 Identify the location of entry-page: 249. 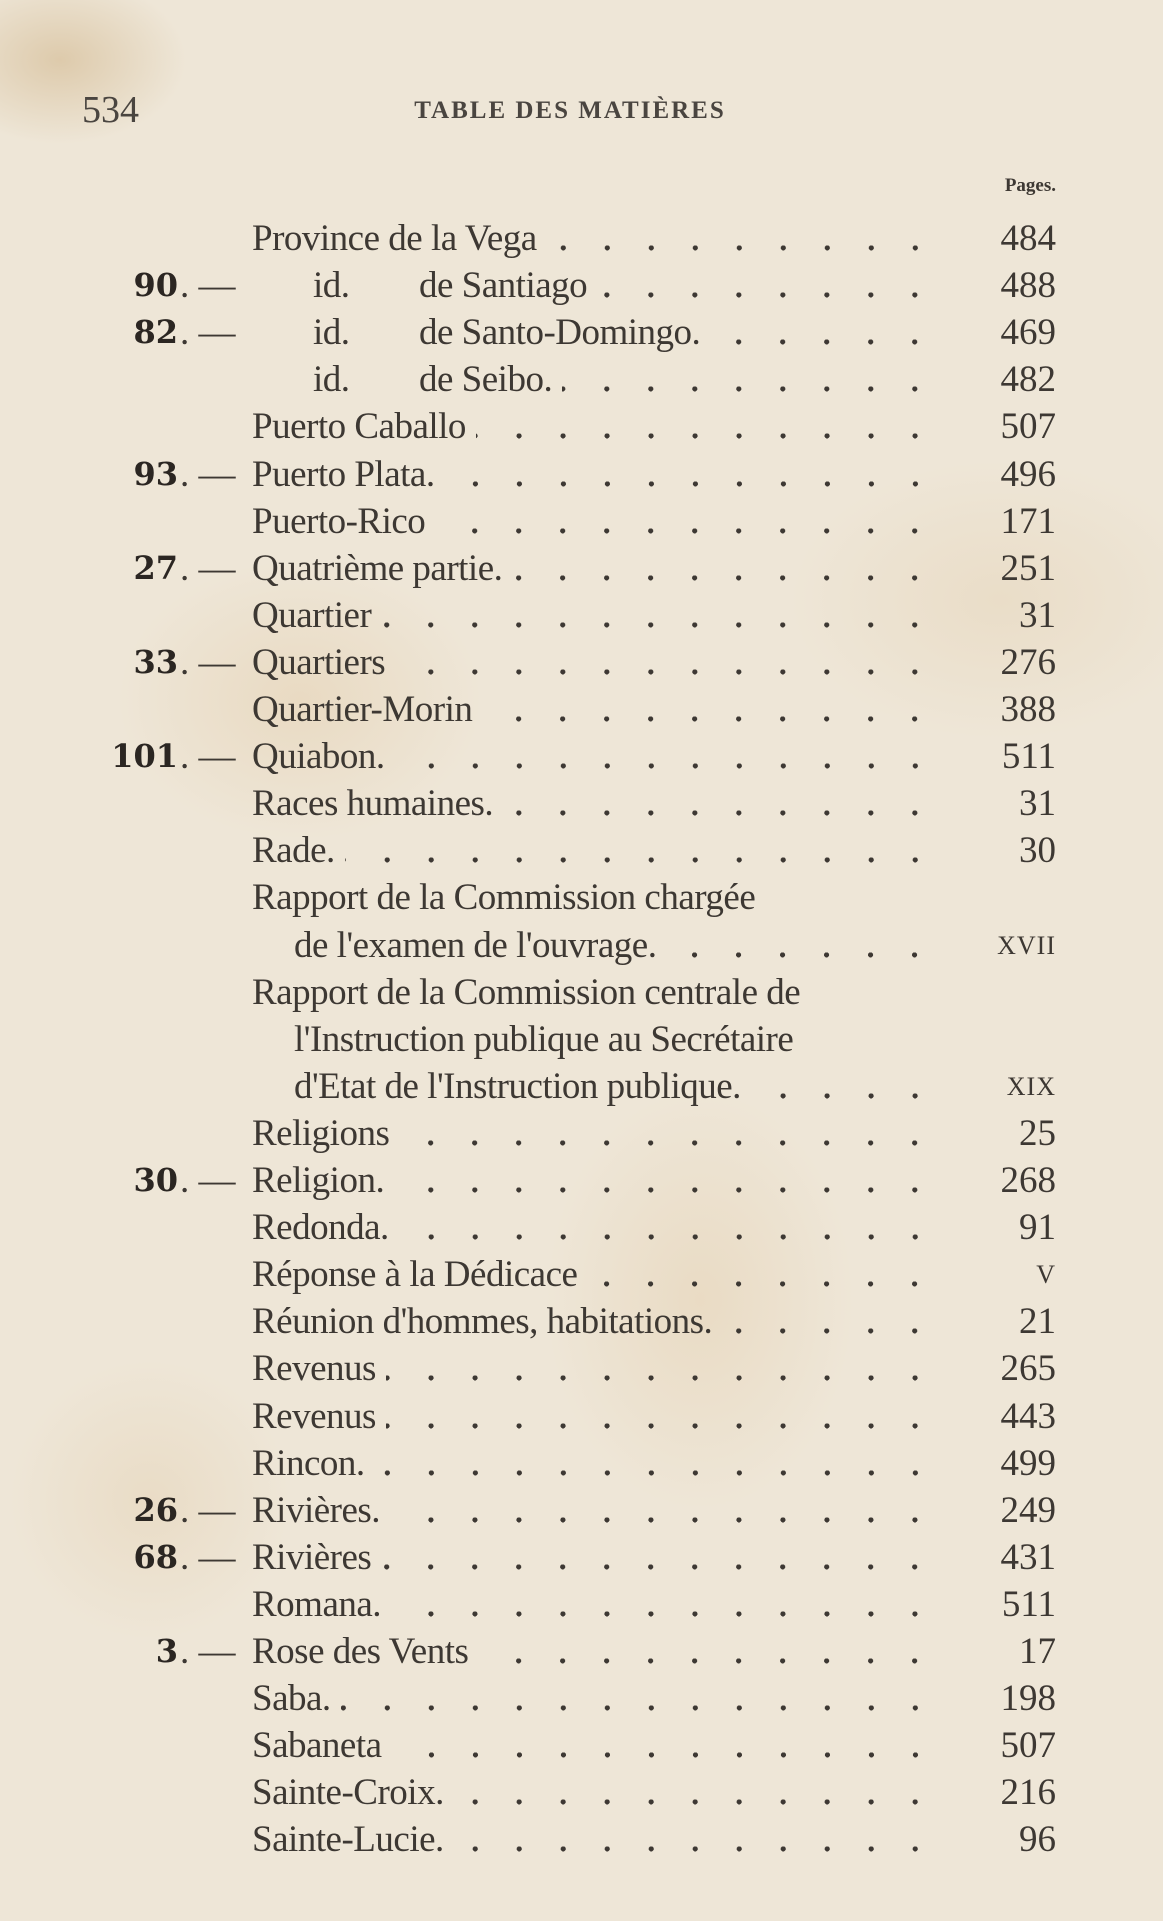
(1028, 1510).